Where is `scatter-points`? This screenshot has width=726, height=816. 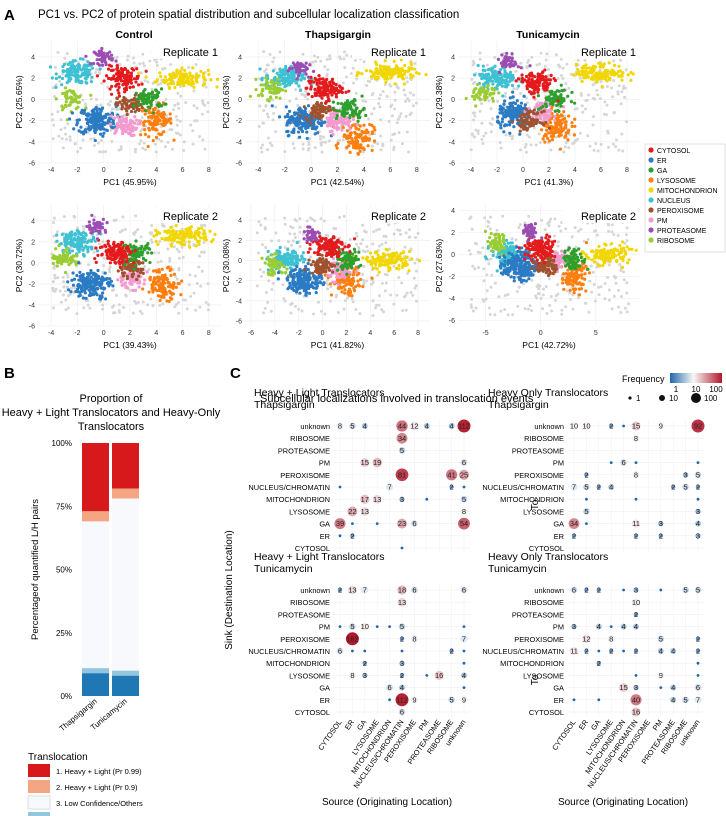
scatter-points is located at coordinates (338, 103).